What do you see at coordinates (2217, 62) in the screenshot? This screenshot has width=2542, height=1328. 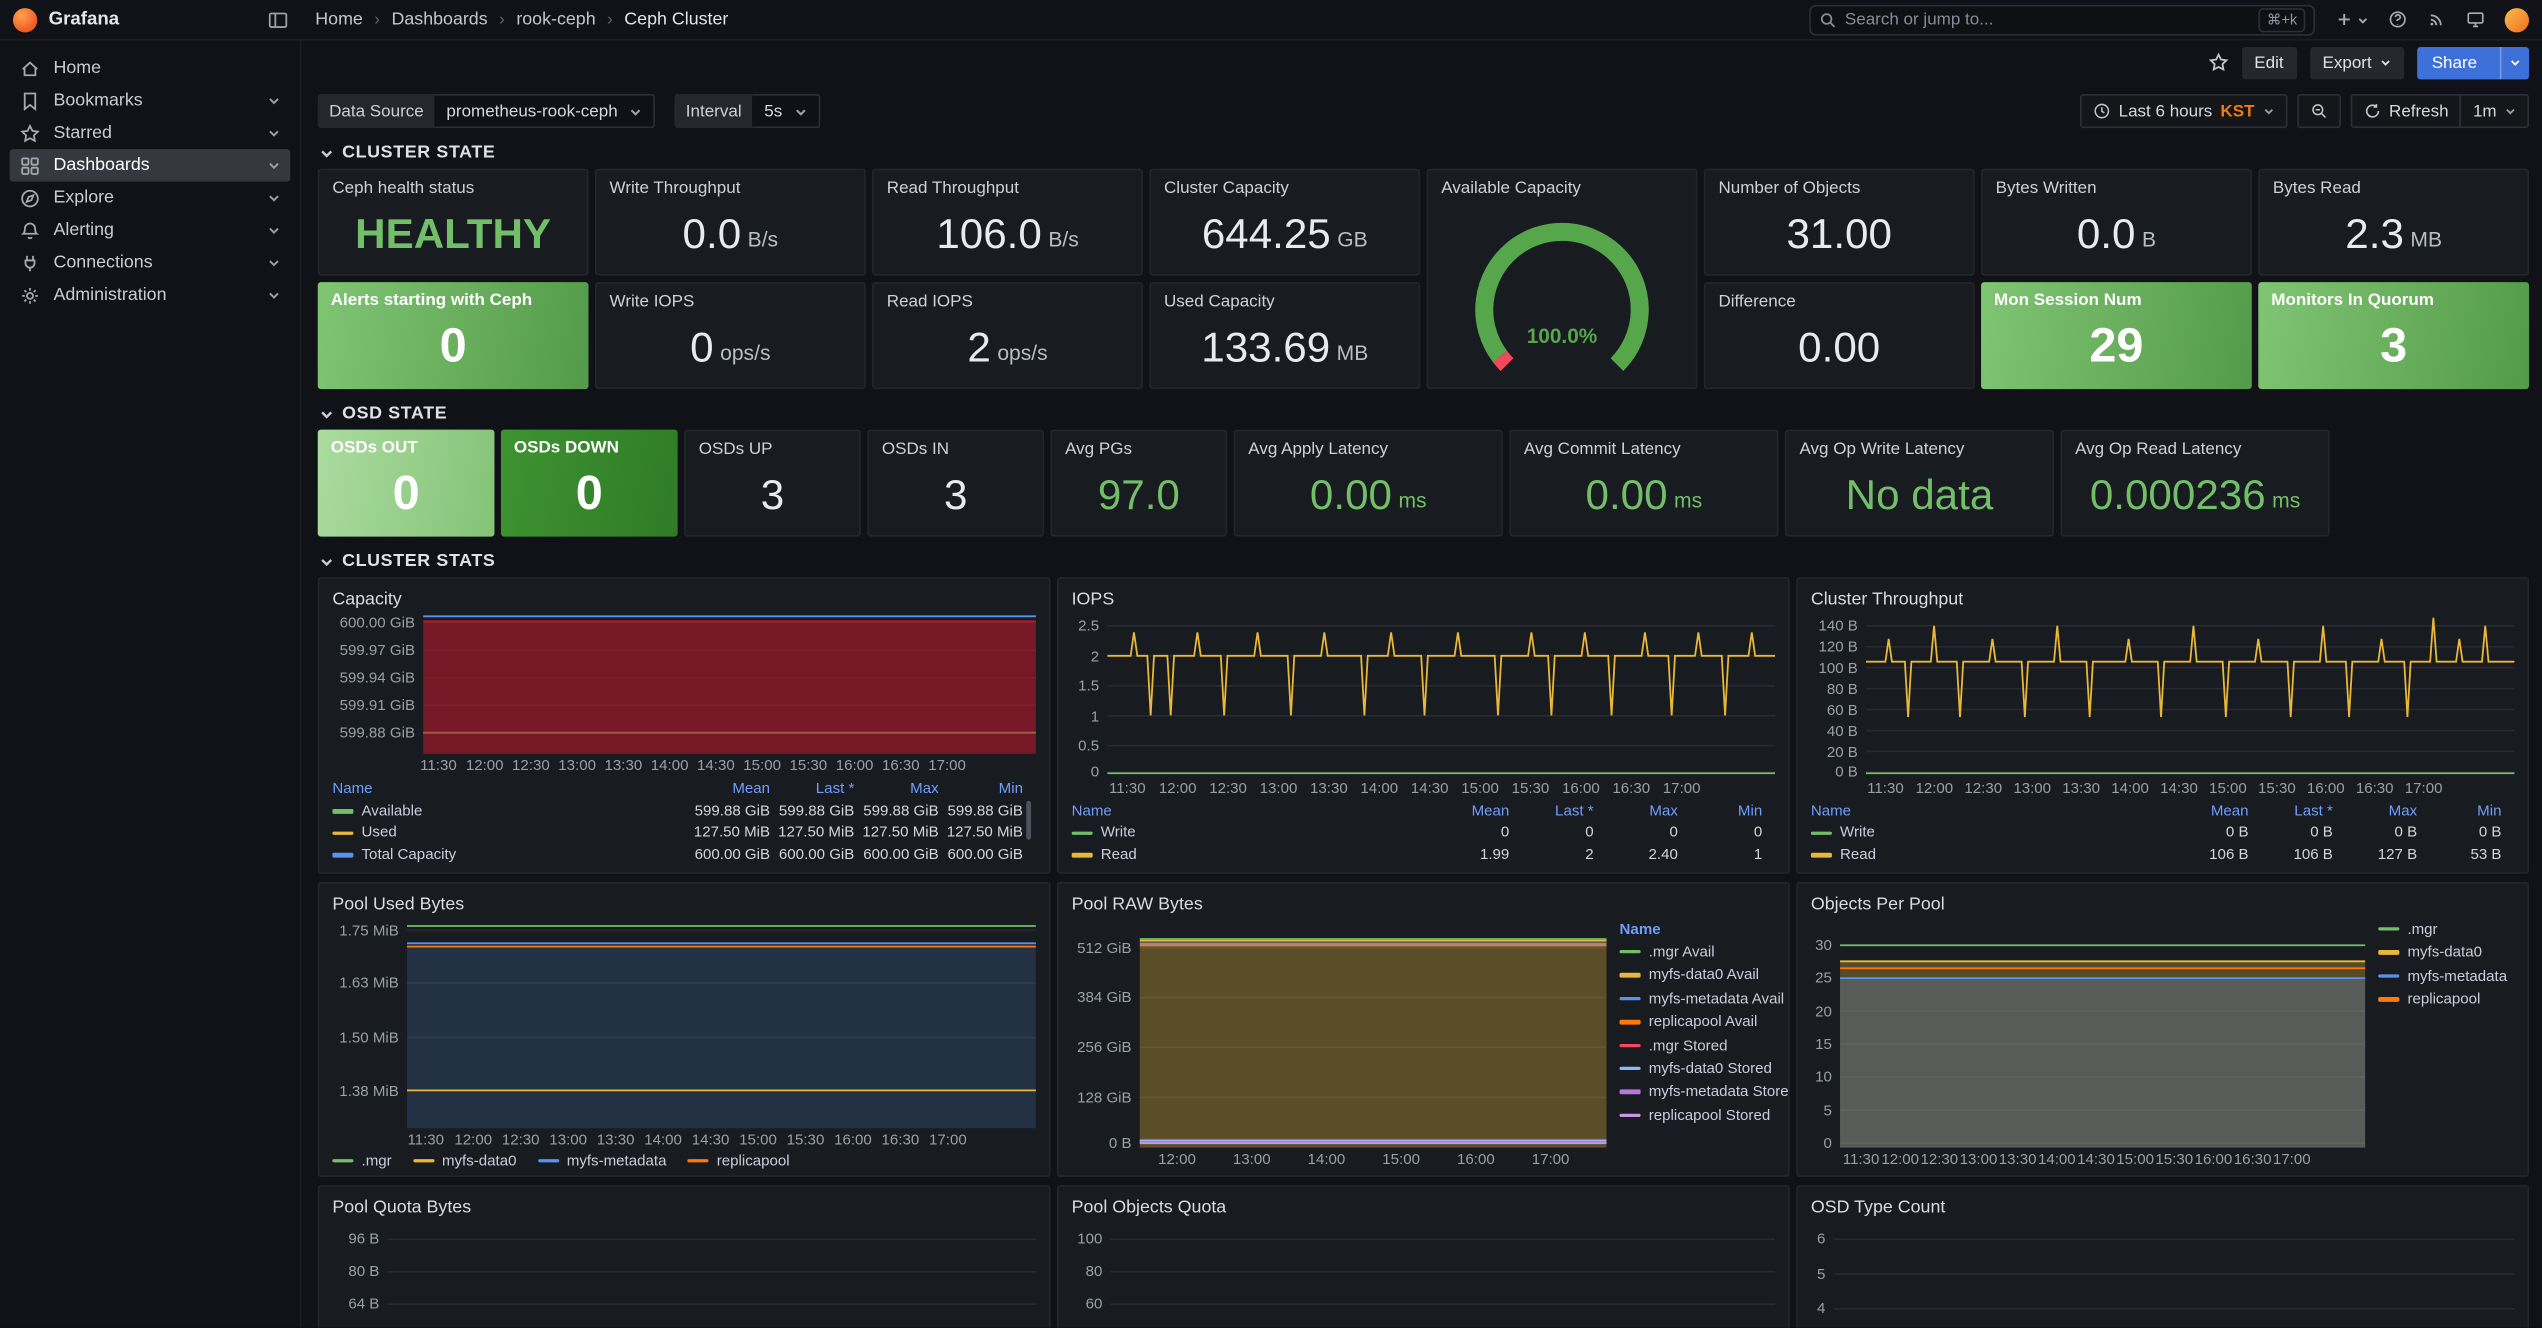 I see `star-icon` at bounding box center [2217, 62].